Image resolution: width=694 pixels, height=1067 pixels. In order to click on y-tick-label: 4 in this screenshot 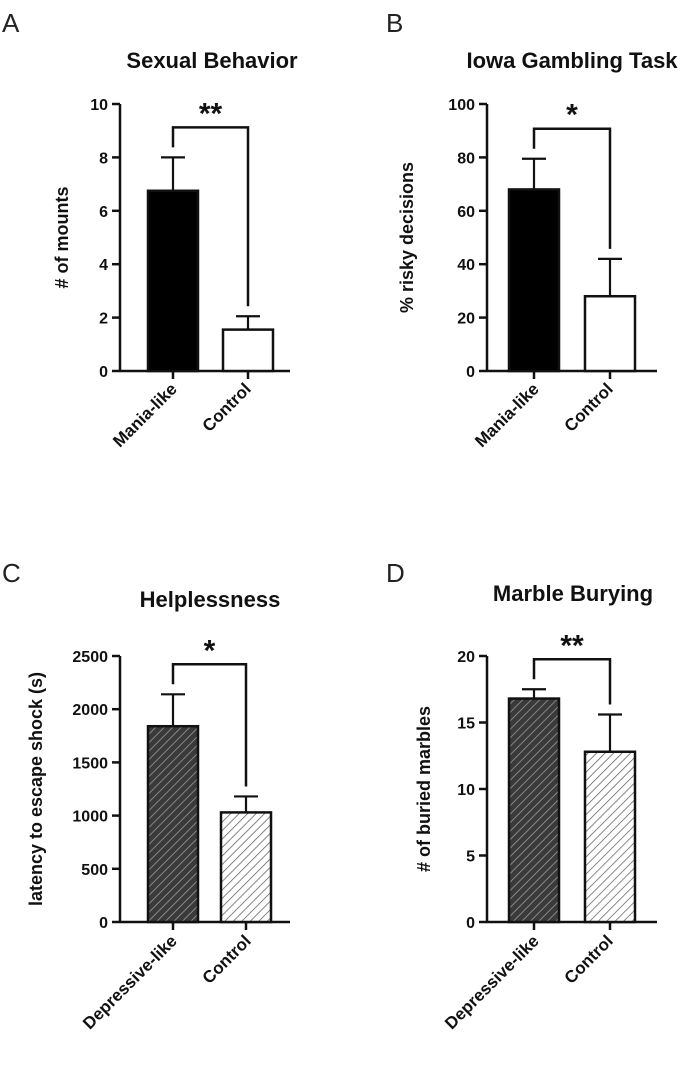, I will do `click(103, 265)`.